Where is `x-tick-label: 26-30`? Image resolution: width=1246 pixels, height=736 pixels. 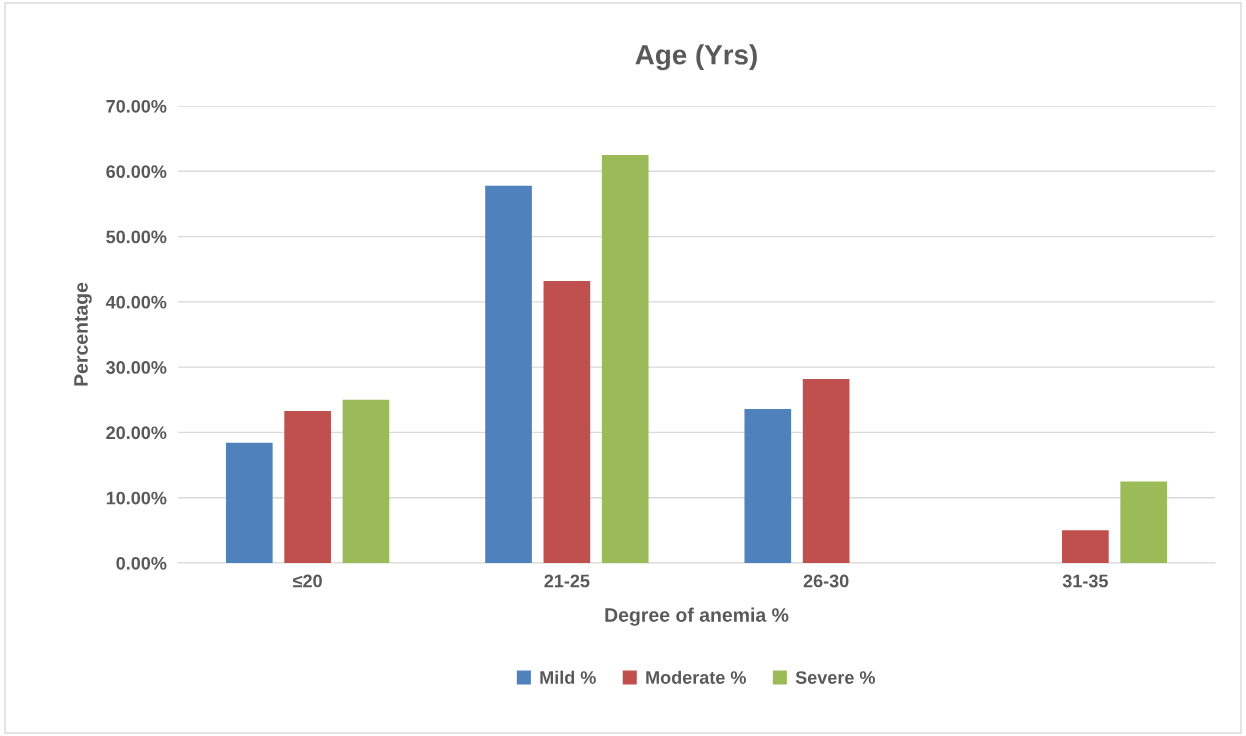
x-tick-label: 26-30 is located at coordinates (826, 581).